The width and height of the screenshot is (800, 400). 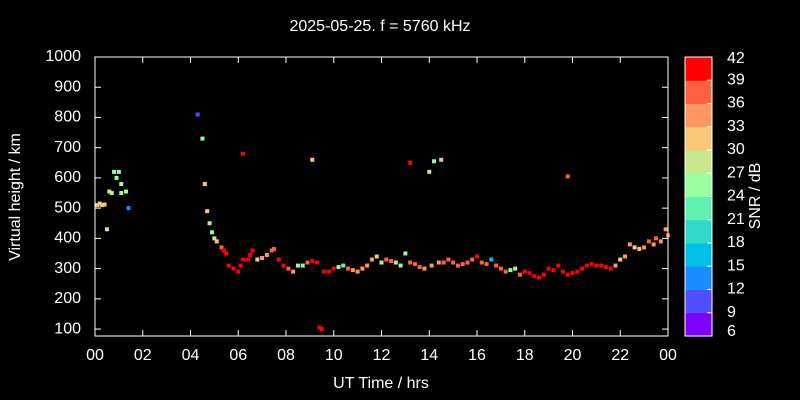 What do you see at coordinates (525, 355) in the screenshot?
I see `x-tick-label: 18` at bounding box center [525, 355].